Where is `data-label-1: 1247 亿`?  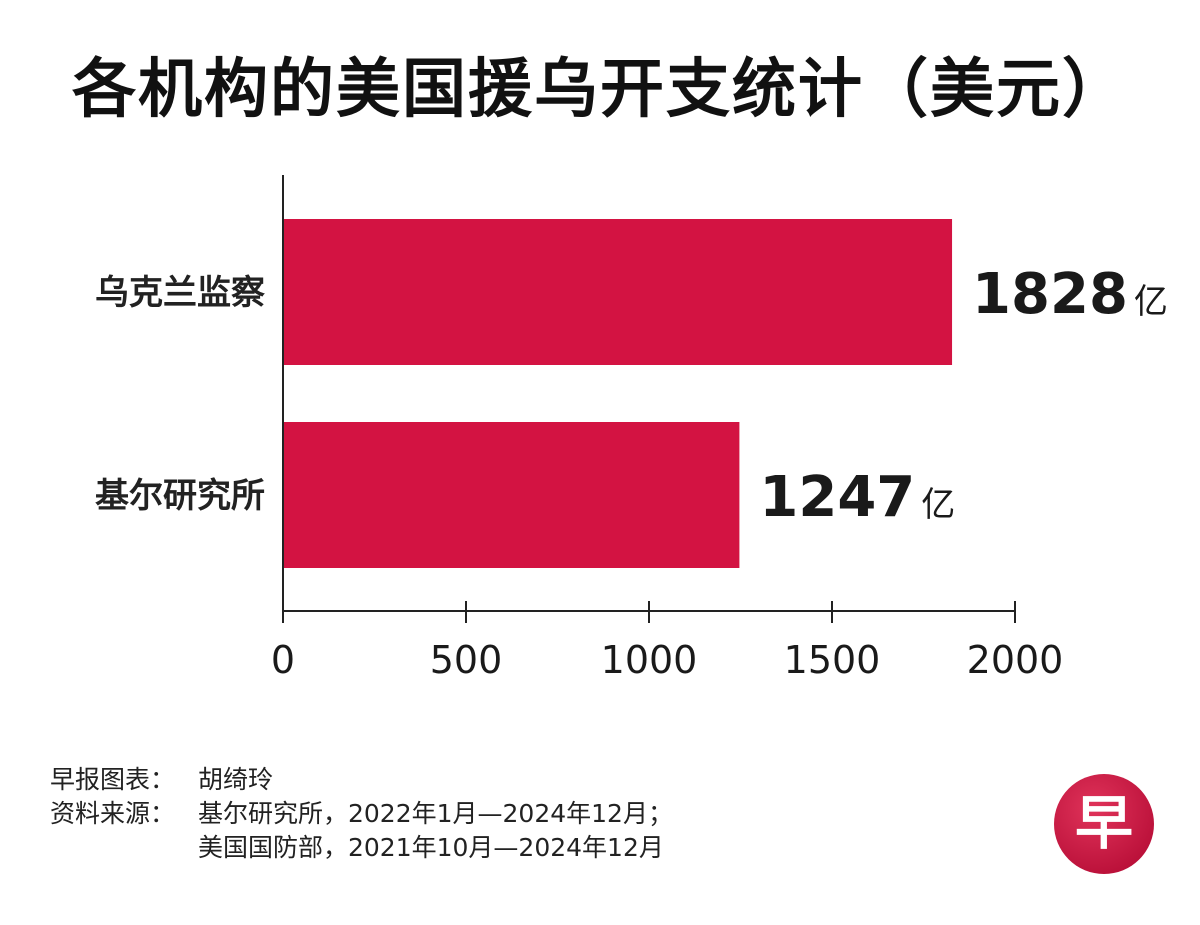
data-label-1: 1247 亿 is located at coordinates (857, 497).